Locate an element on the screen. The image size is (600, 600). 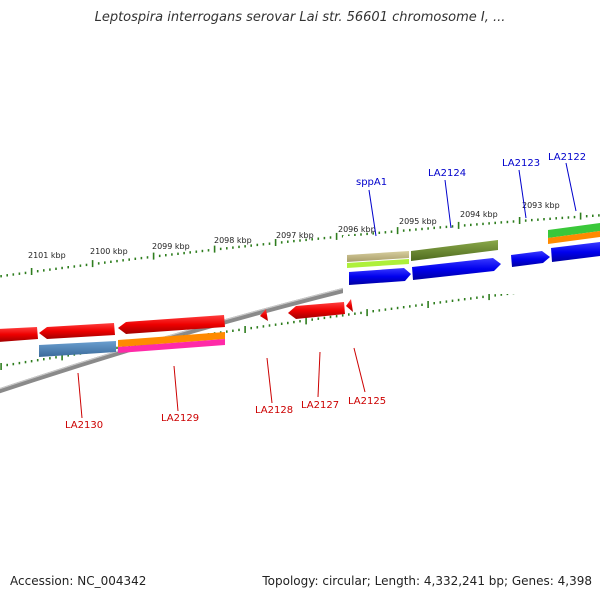
gene-label-la2124: LA2124 is located at coordinates (447, 173).